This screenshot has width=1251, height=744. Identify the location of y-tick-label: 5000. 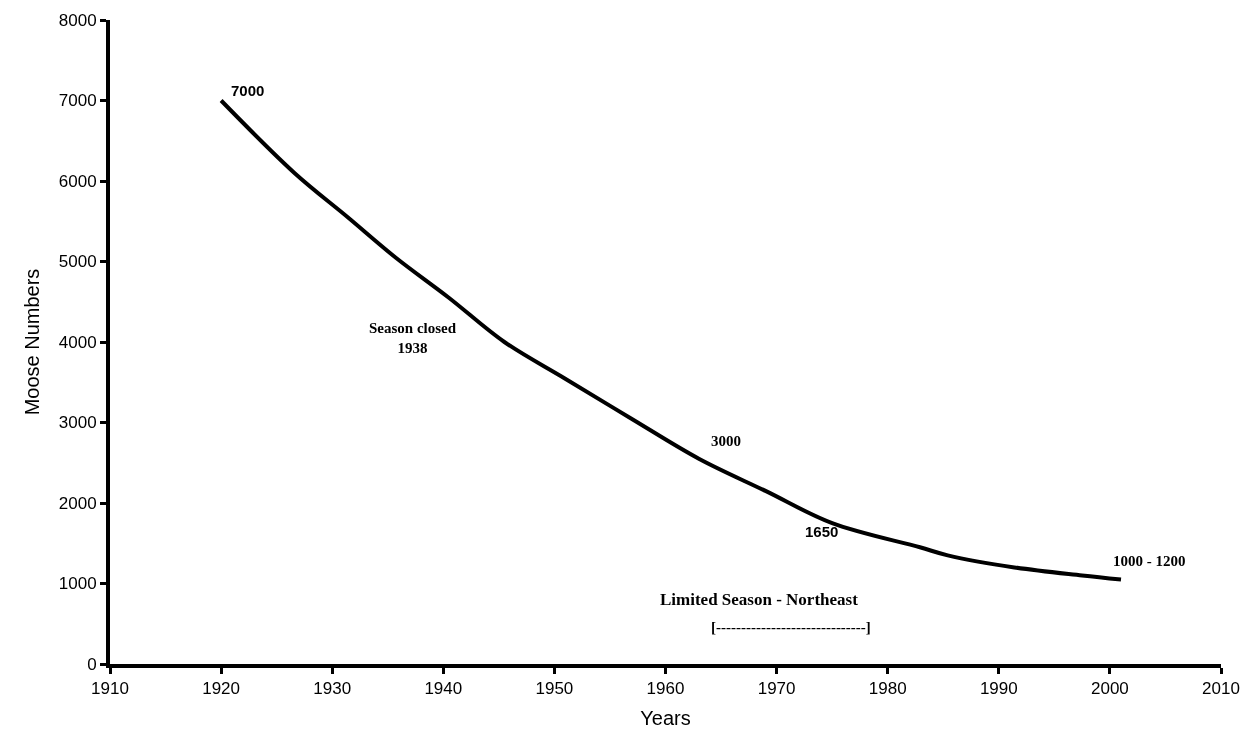
(77, 262).